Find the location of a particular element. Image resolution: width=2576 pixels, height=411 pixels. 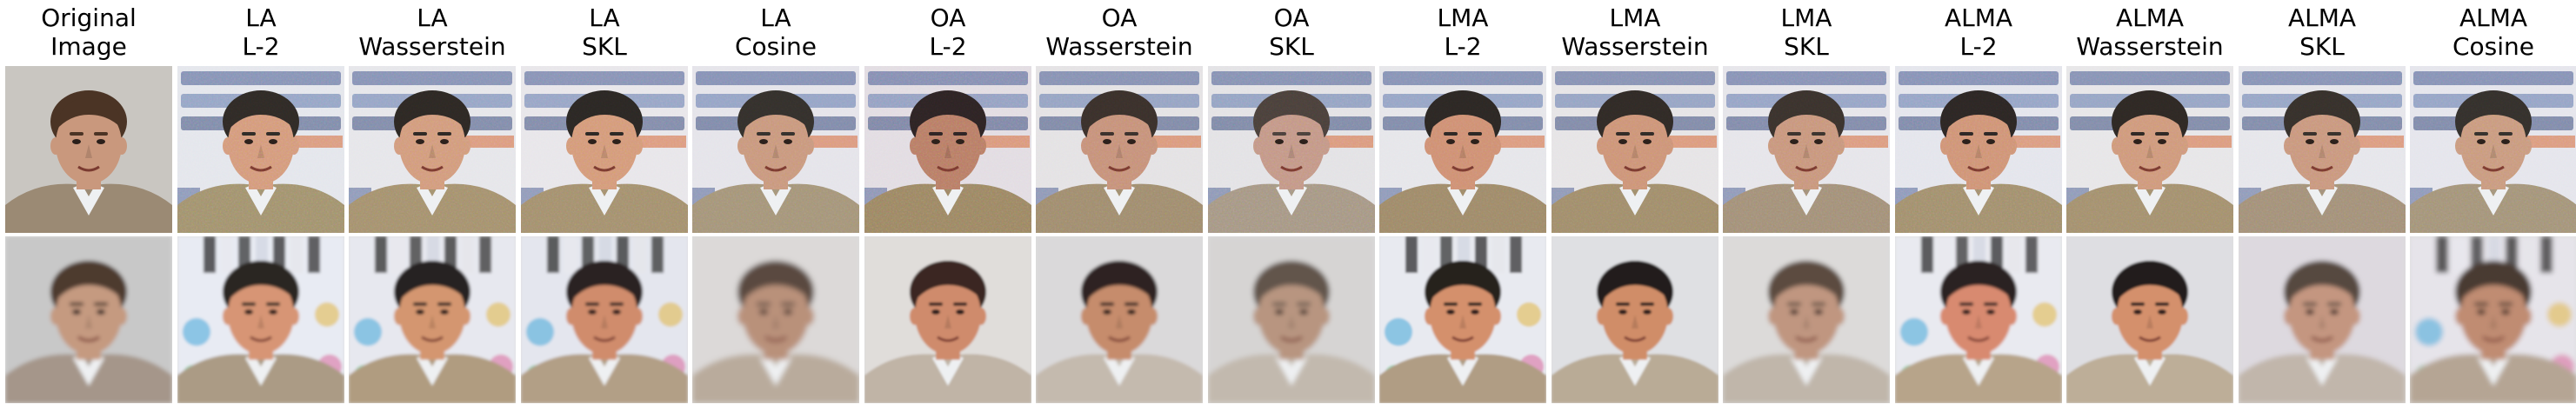

column-header: LMA Wasserstein is located at coordinates (1635, 32).